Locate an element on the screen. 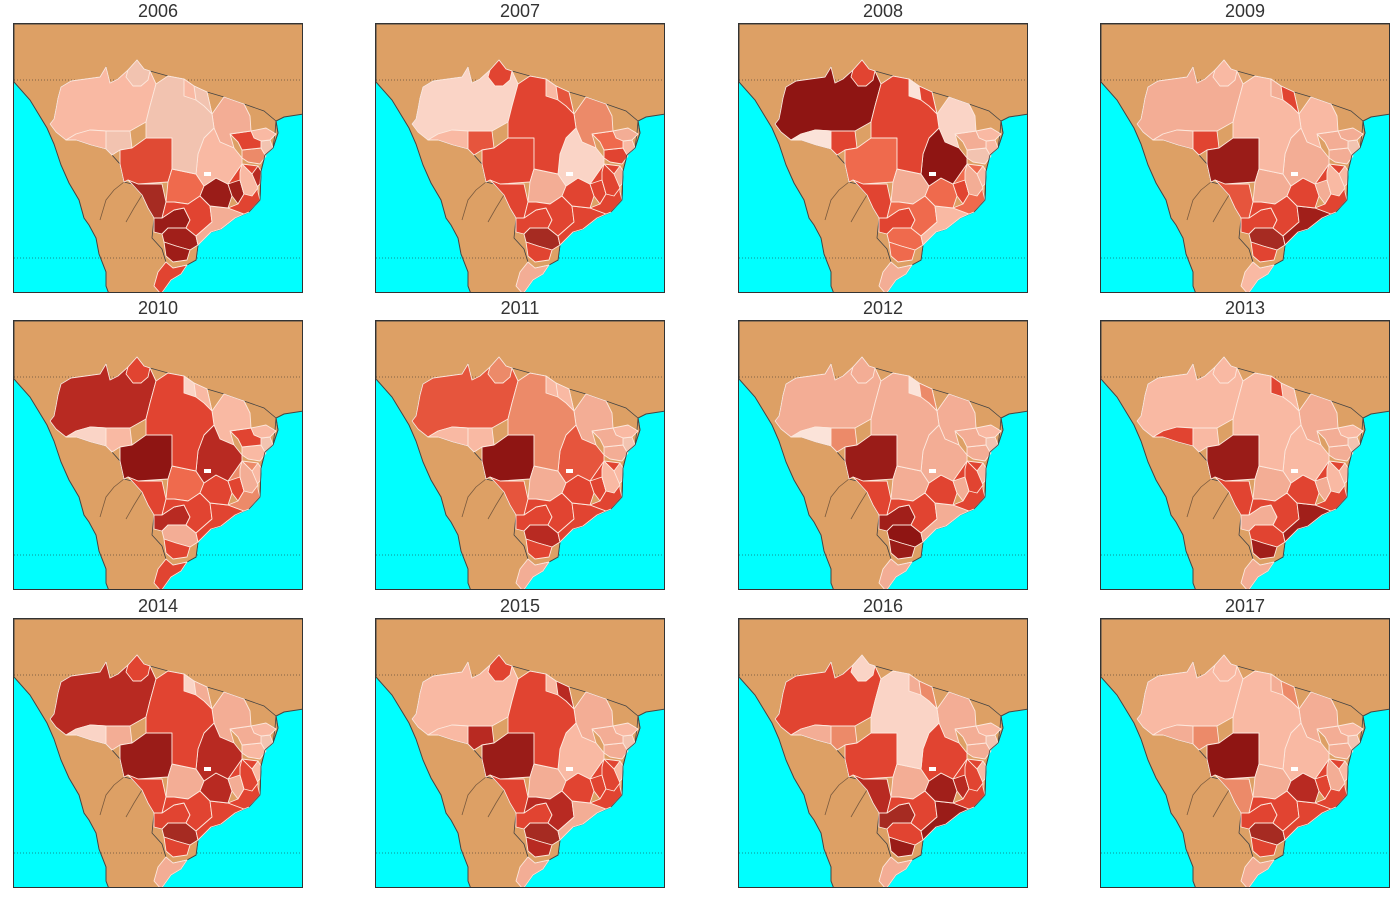 The width and height of the screenshot is (1400, 903). panel-title-2013: 2013 is located at coordinates (1245, 308).